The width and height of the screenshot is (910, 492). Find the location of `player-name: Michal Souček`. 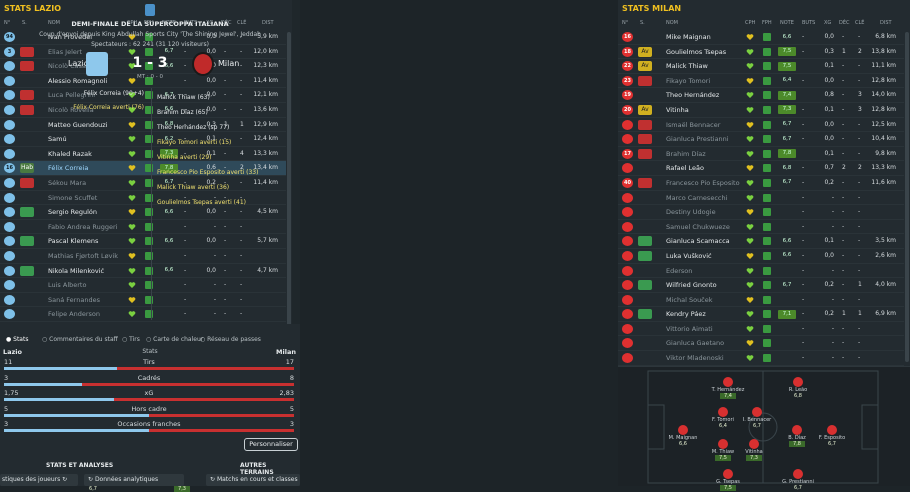

player-name: Michal Souček is located at coordinates (689, 299).